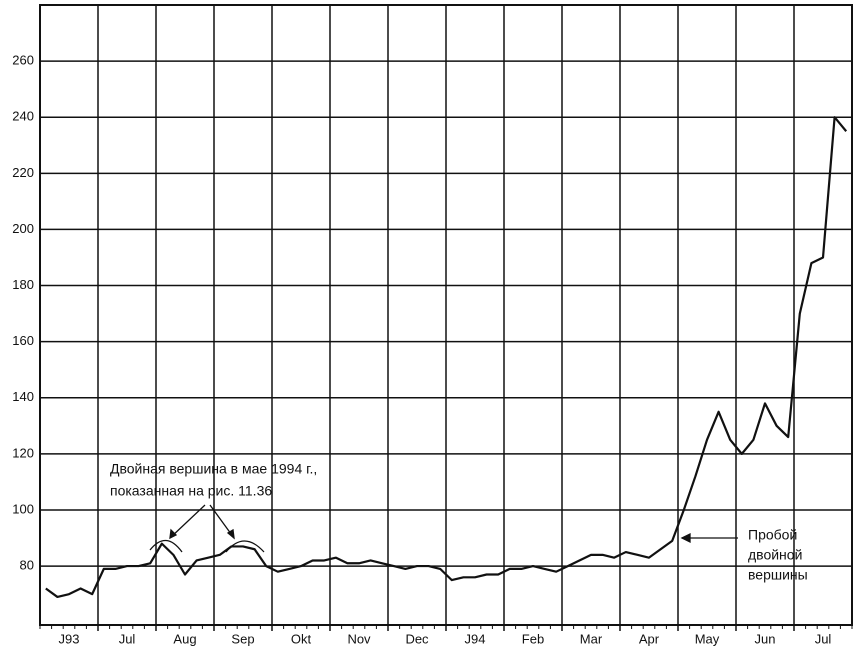 This screenshot has width=868, height=653. What do you see at coordinates (27, 565) in the screenshot?
I see `y-tick-label: 80` at bounding box center [27, 565].